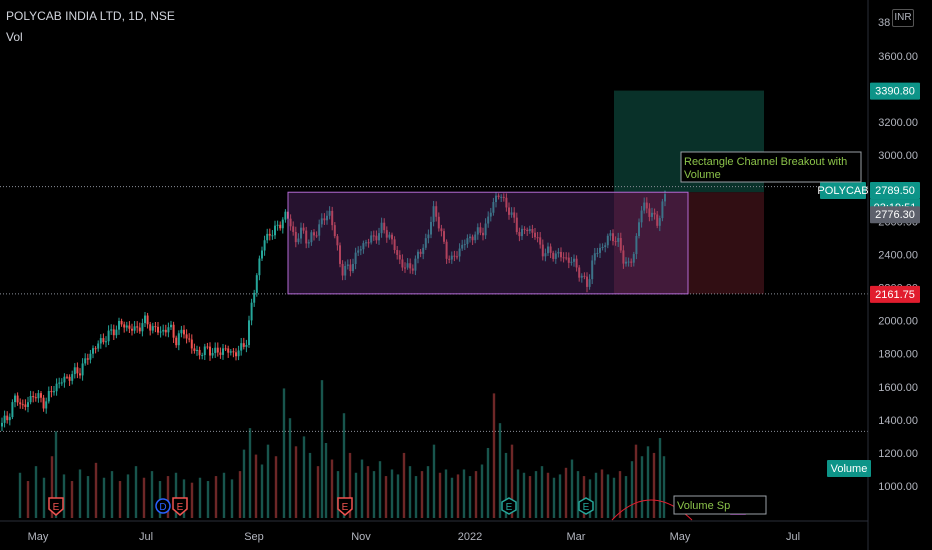  What do you see at coordinates (90, 16) in the screenshot?
I see `symbol-title: POLYCAB INDIA LTD, 1D, NSE` at bounding box center [90, 16].